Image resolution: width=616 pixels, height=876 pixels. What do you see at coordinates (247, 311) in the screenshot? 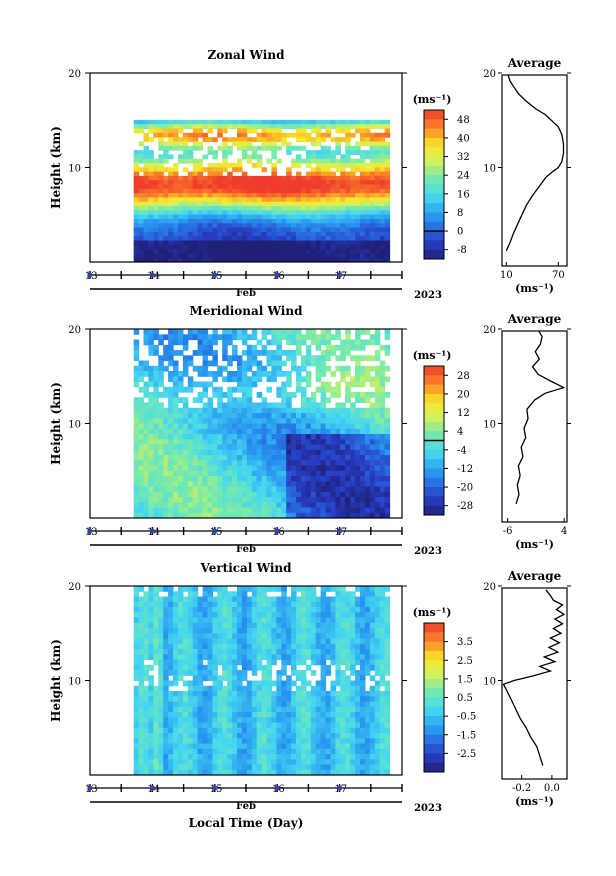
I see `panel-title: Meridional Wind` at bounding box center [247, 311].